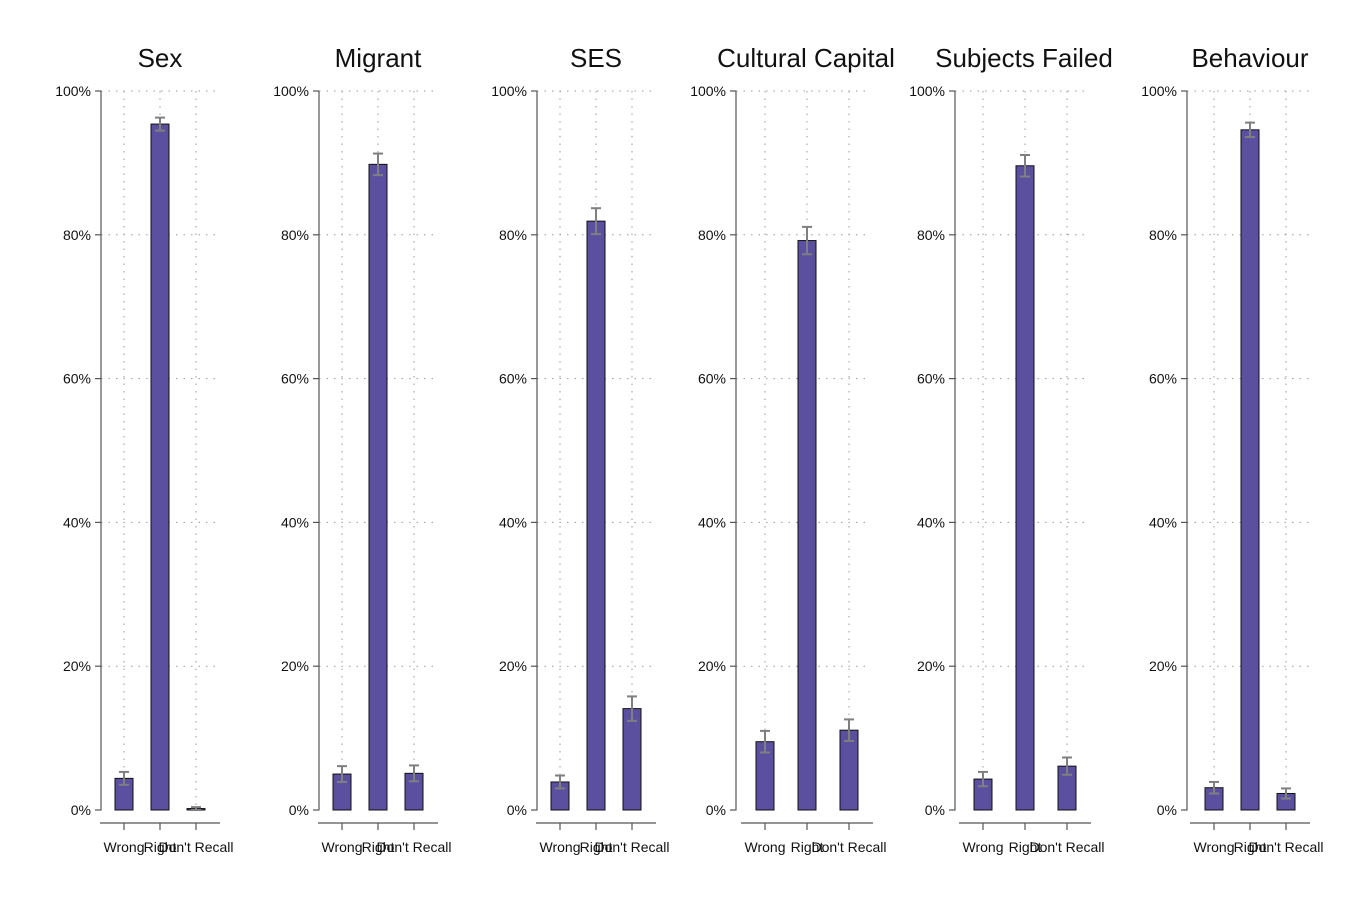 The height and width of the screenshot is (905, 1350). Describe the element at coordinates (596, 58) in the screenshot. I see `panel-title: SES` at that location.